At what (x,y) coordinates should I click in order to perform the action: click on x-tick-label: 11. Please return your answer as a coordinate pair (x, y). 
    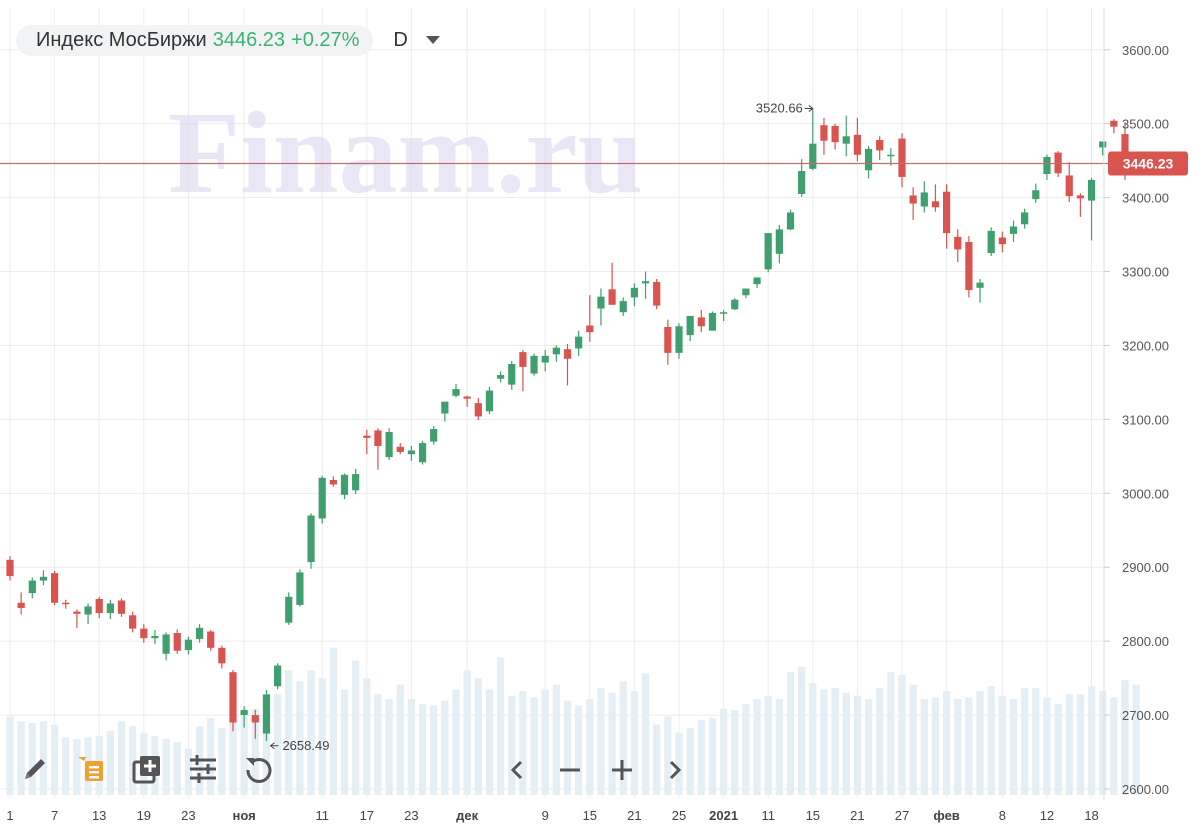
    Looking at the image, I should click on (322, 815).